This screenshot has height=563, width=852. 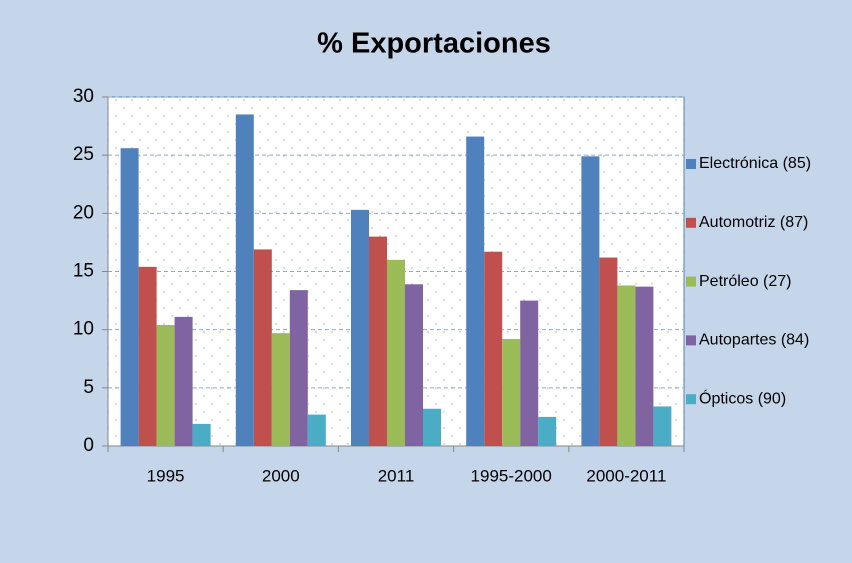 I want to click on chart-title: % Exportaciones, so click(x=434, y=44).